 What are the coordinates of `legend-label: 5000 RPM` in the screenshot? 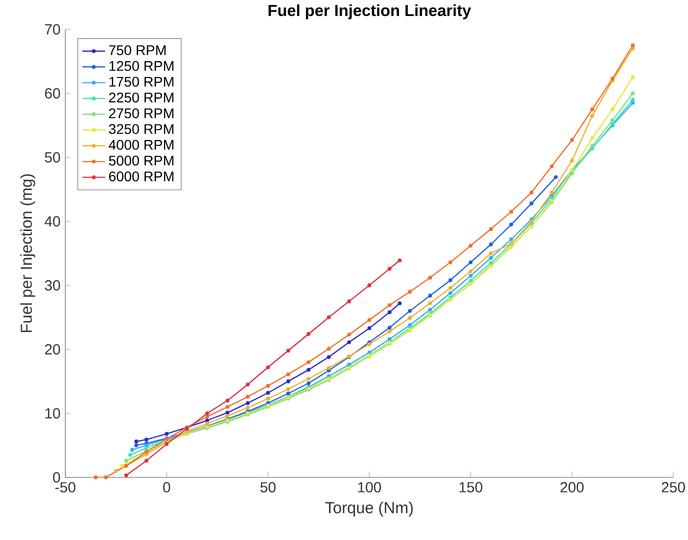 It's located at (141, 161).